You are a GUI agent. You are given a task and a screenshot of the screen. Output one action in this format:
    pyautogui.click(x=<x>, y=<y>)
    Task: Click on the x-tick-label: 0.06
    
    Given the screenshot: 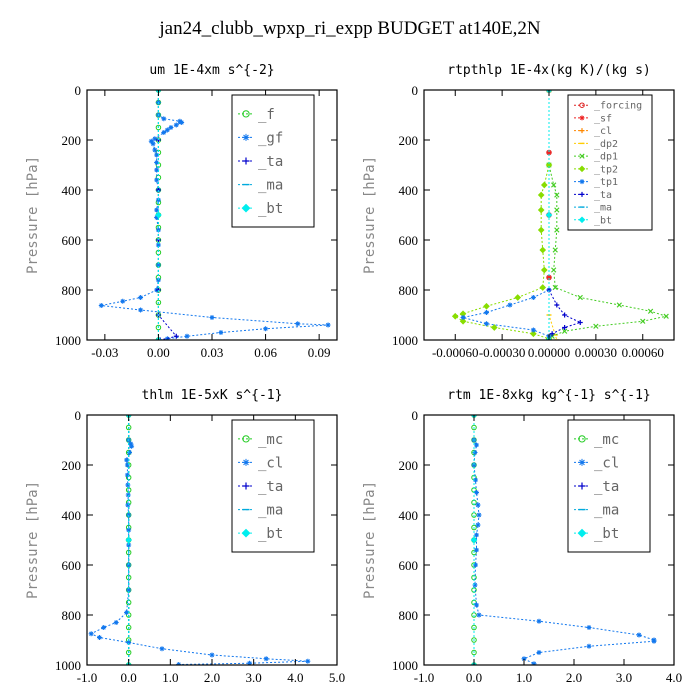 What is the action you would take?
    pyautogui.click(x=265, y=352)
    